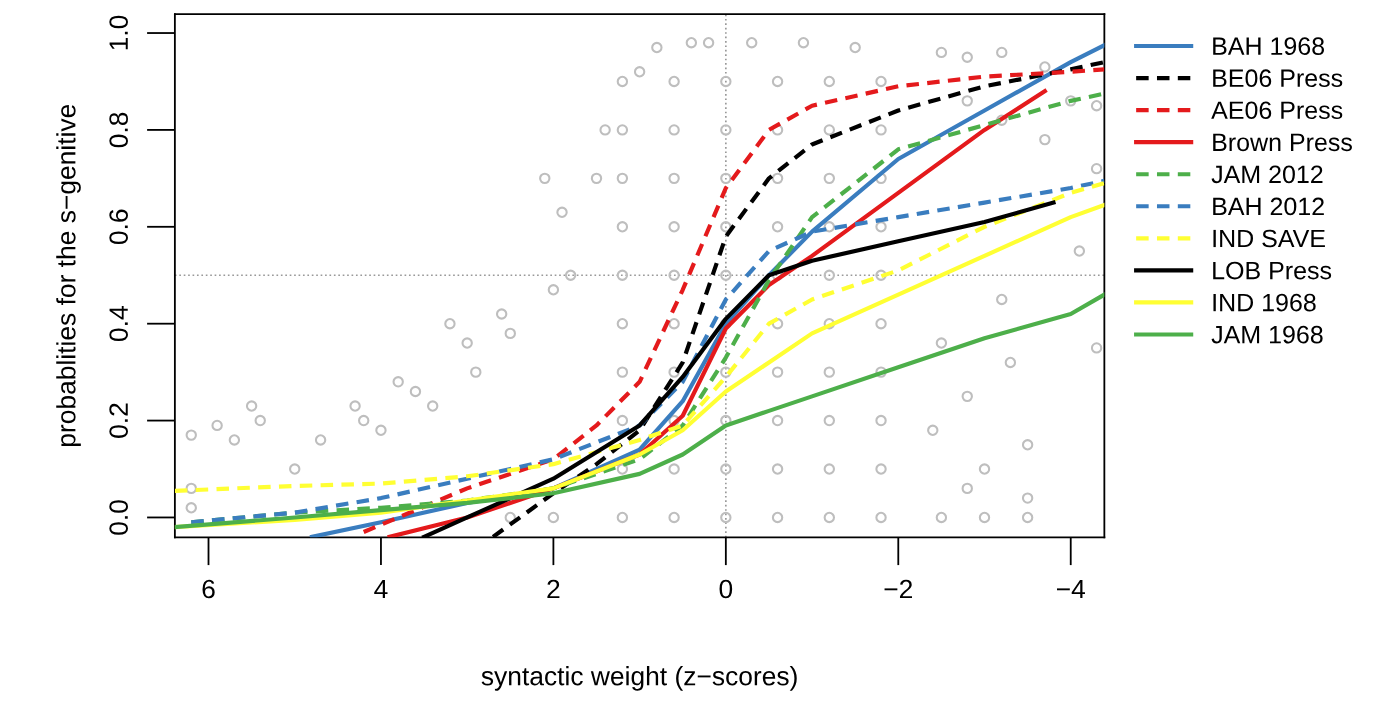 This screenshot has width=1377, height=707. Describe the element at coordinates (553, 589) in the screenshot. I see `x-tick-label: 2` at that location.